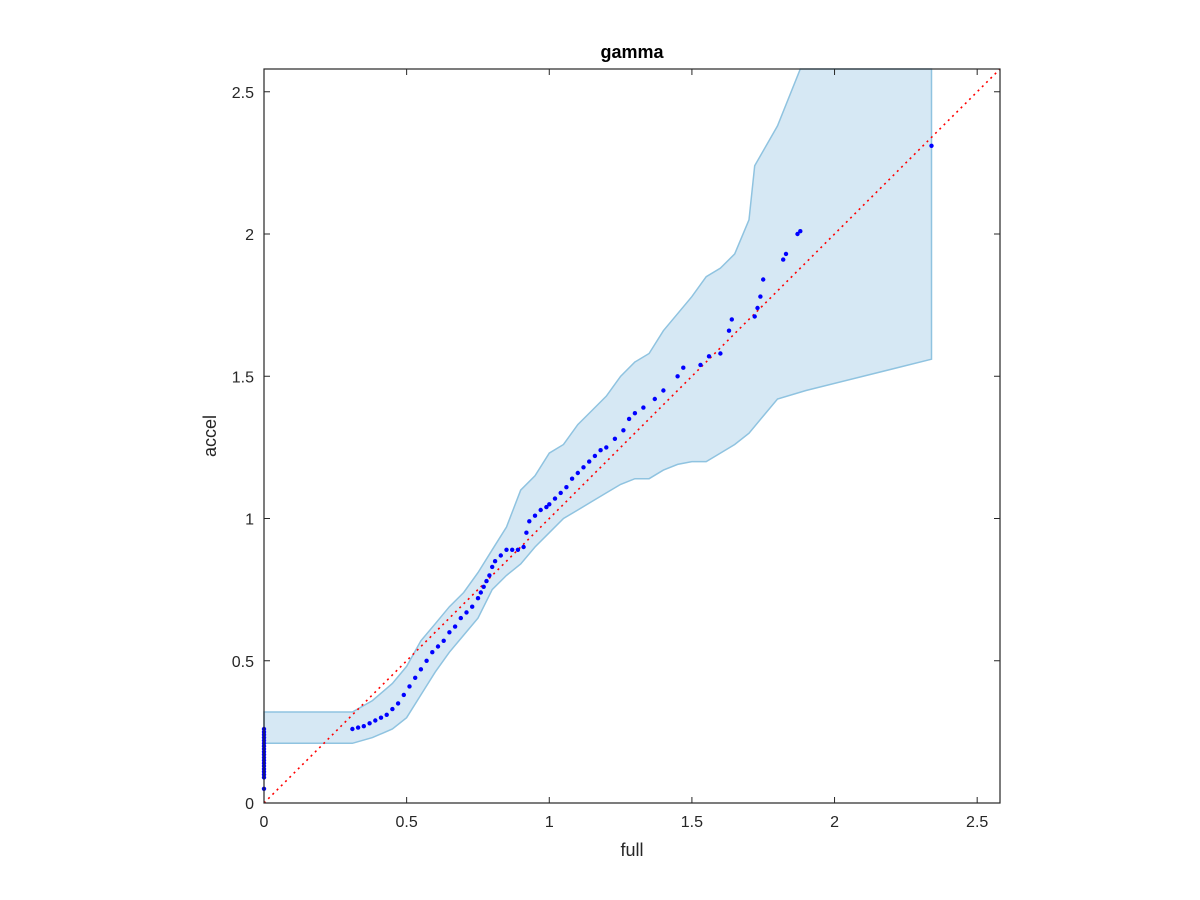 Image resolution: width=1200 pixels, height=900 pixels. What do you see at coordinates (549, 822) in the screenshot?
I see `x-tick-label: 1` at bounding box center [549, 822].